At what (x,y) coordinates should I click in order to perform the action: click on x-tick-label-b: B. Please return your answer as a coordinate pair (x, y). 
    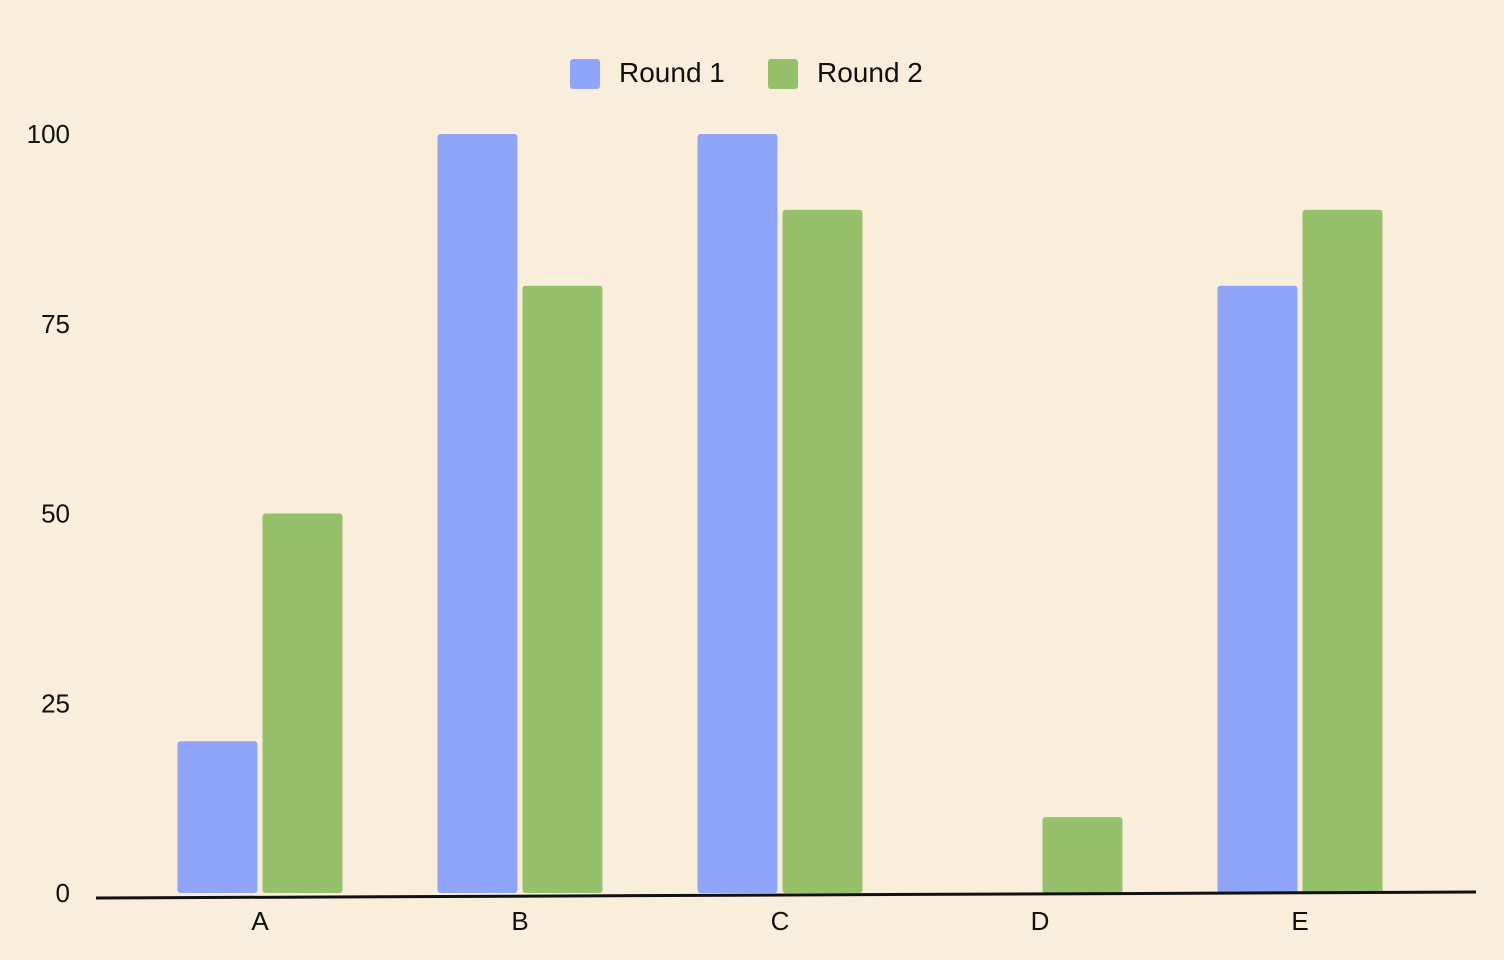
    Looking at the image, I should click on (519, 921).